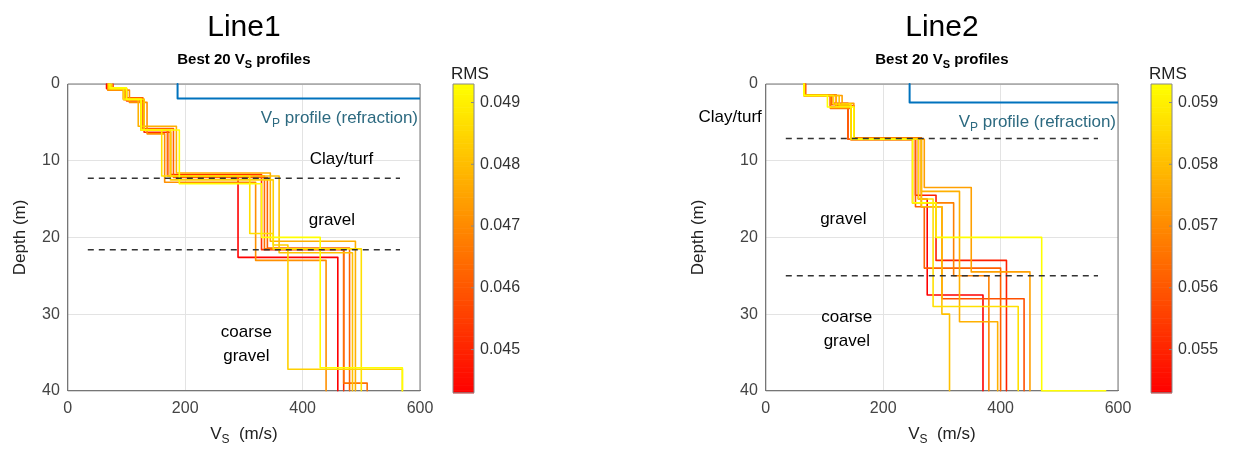 The height and width of the screenshot is (466, 1237). Describe the element at coordinates (1198, 163) in the screenshot. I see `color-bar-label: 0.058` at that location.